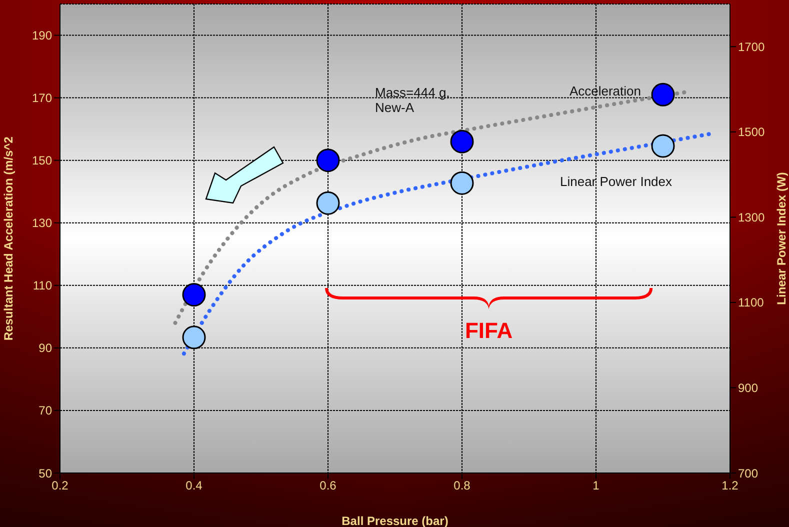 This screenshot has height=527, width=789. What do you see at coordinates (45, 411) in the screenshot?
I see `y-tick-label: 70` at bounding box center [45, 411].